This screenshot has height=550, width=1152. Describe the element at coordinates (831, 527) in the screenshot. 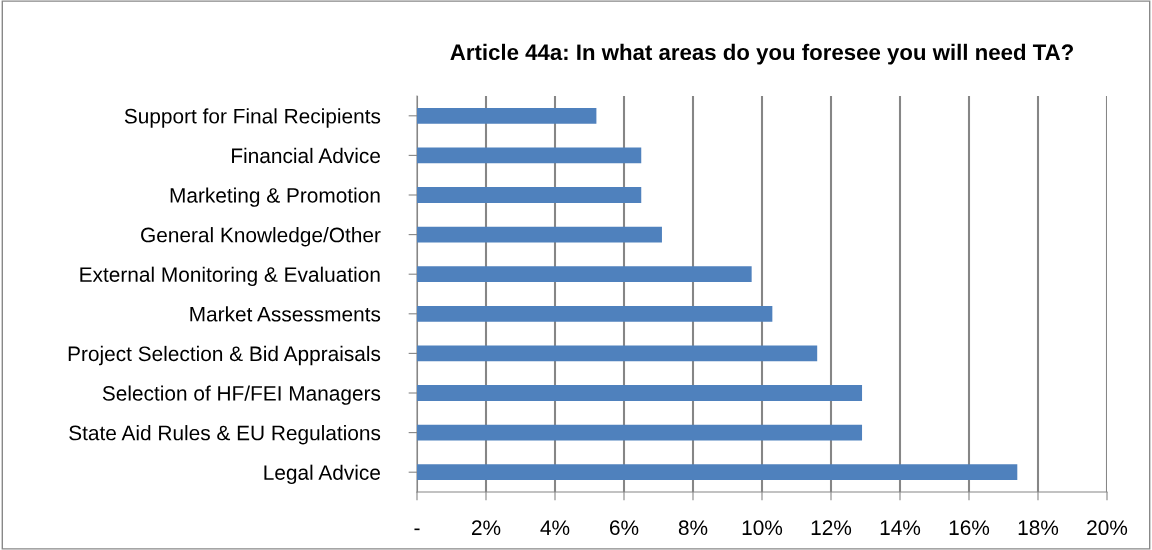

I see `x-tick-label: 12%` at that location.